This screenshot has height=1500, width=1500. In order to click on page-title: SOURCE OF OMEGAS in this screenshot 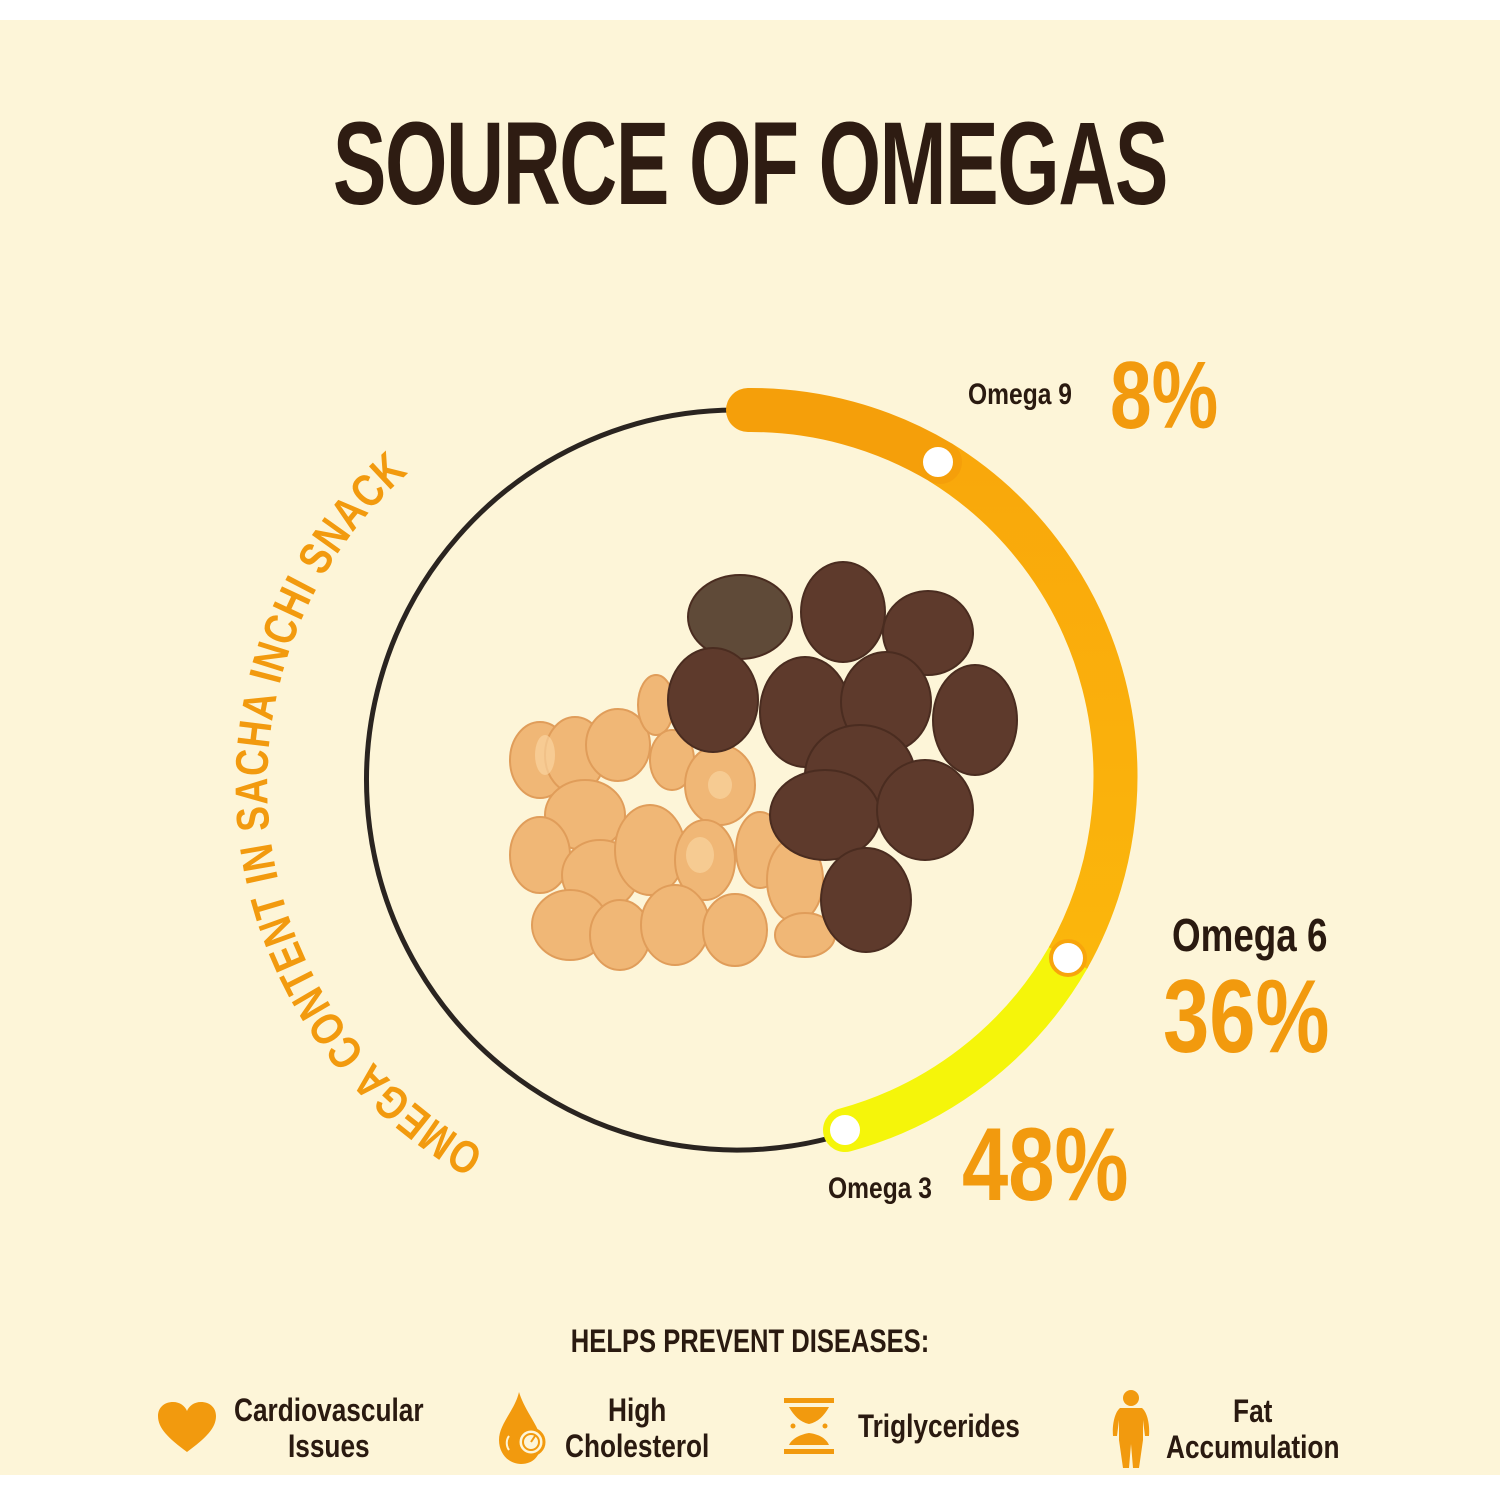, I will do `click(750, 164)`.